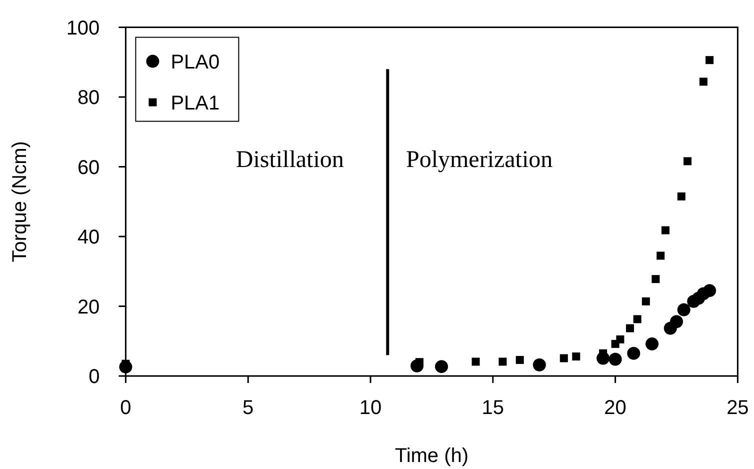 This screenshot has height=469, width=754. I want to click on x-tick-label: 20, so click(615, 408).